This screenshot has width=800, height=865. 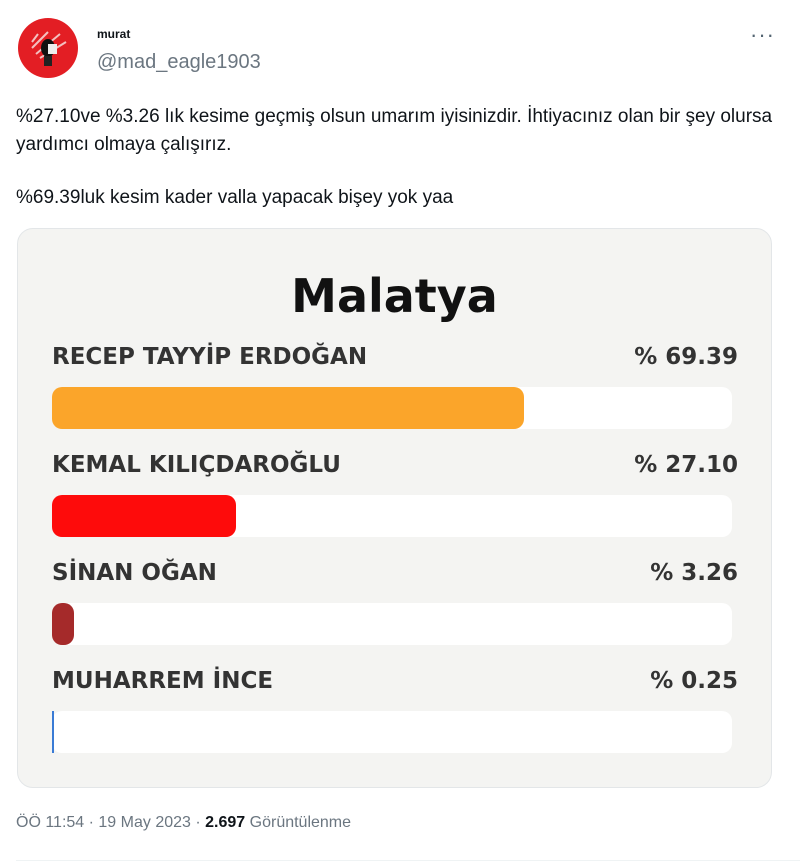 I want to click on divider, so click(x=408, y=860).